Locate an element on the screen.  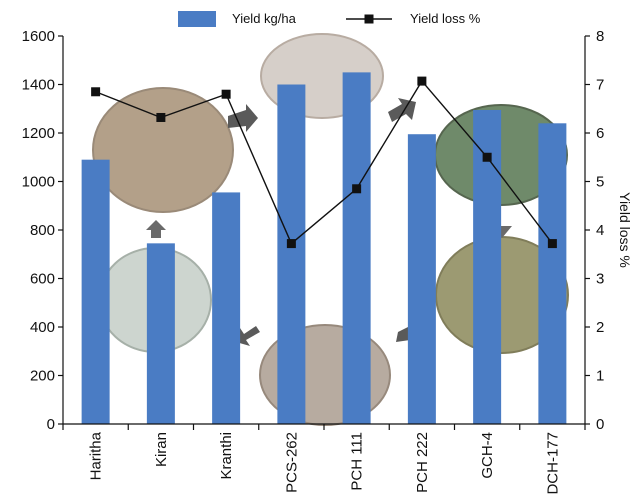
x-tick-label: Kiran is located at coordinates (161, 449).